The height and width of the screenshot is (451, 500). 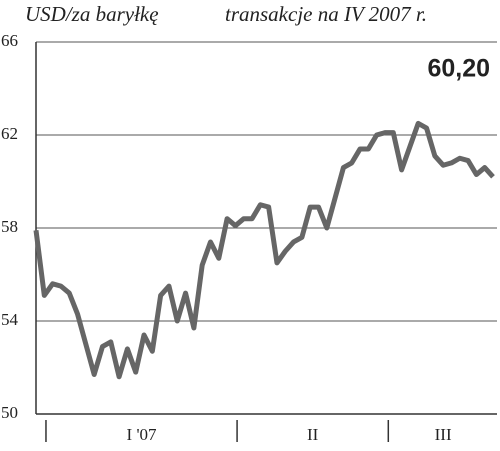 What do you see at coordinates (9, 412) in the screenshot?
I see `y-tick-label: 50` at bounding box center [9, 412].